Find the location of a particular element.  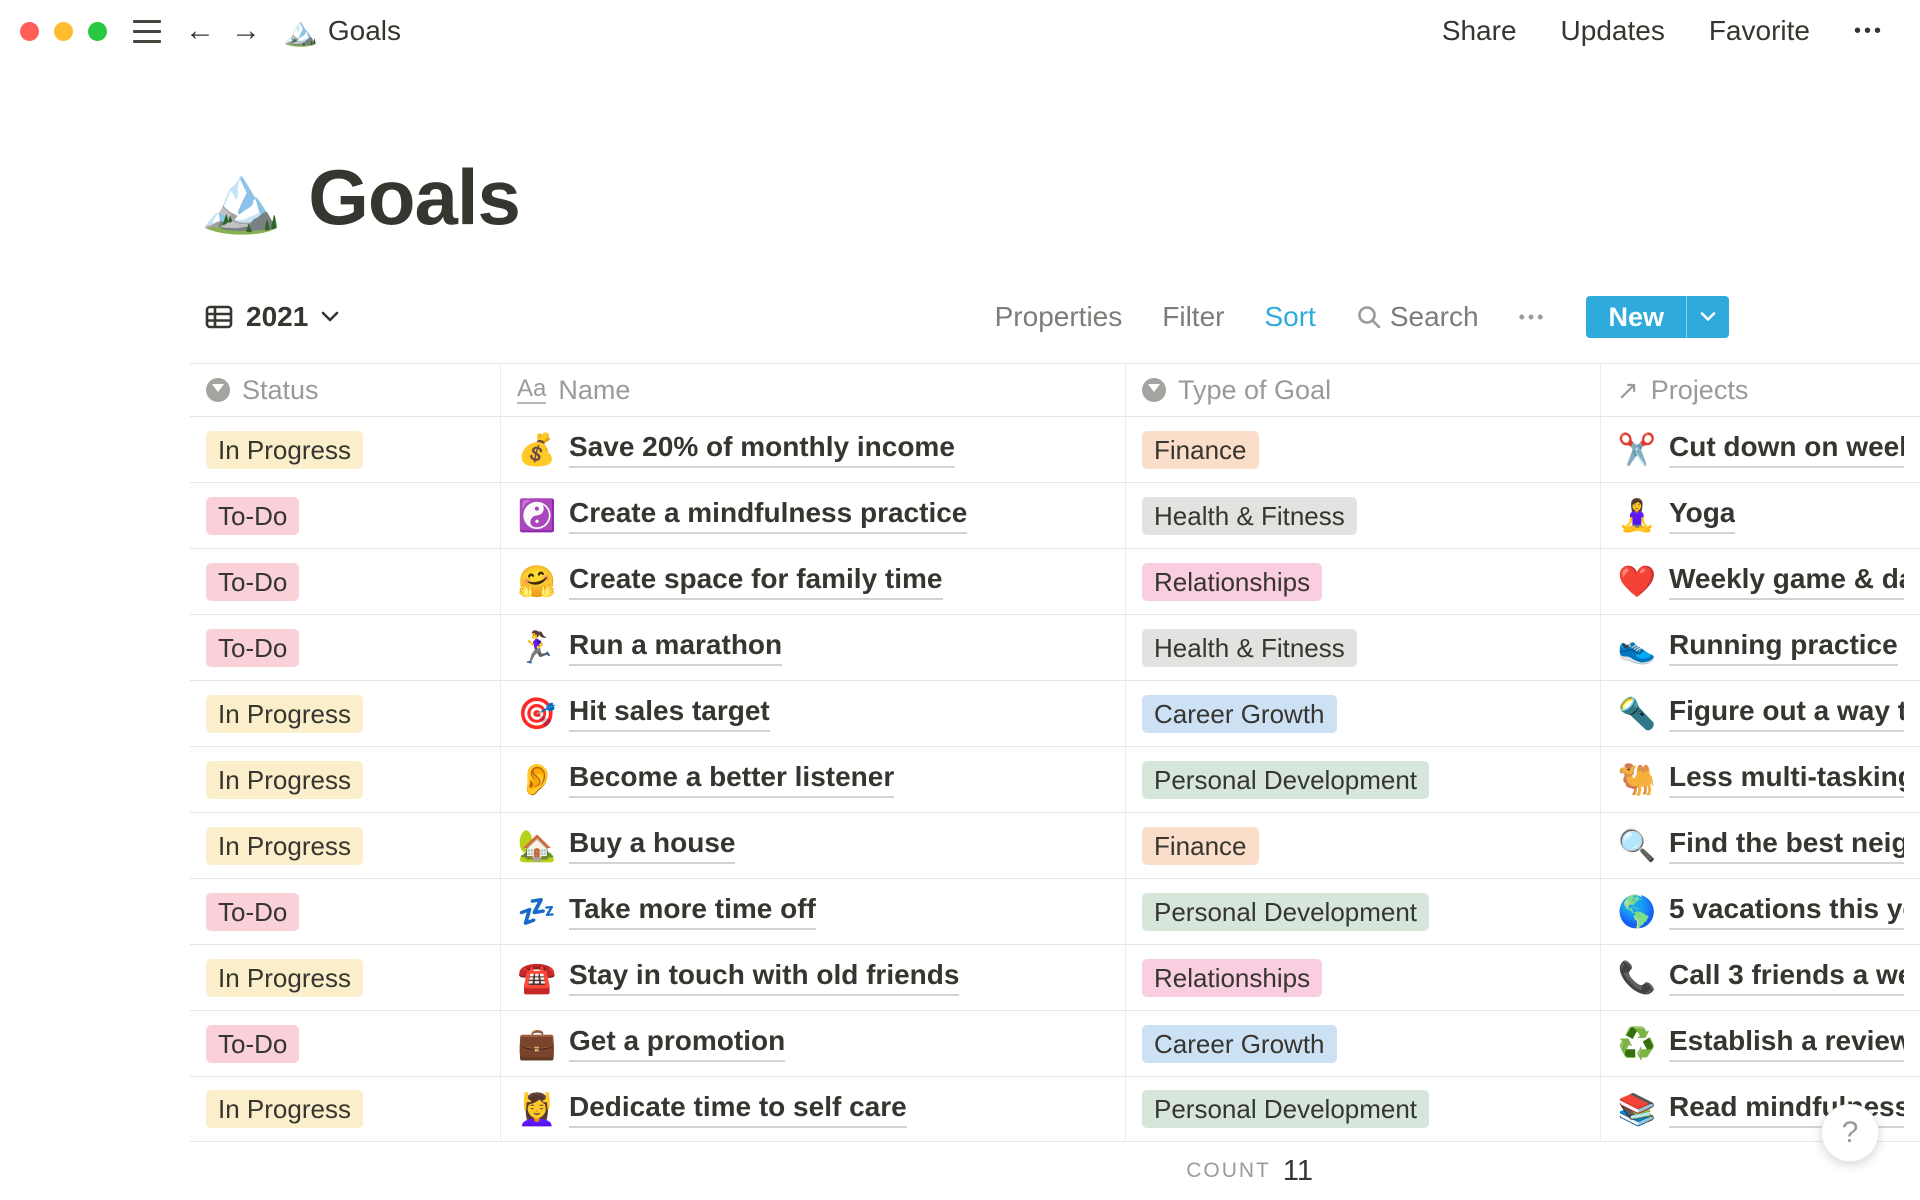

column-header-name: Aa Name is located at coordinates (812, 390).